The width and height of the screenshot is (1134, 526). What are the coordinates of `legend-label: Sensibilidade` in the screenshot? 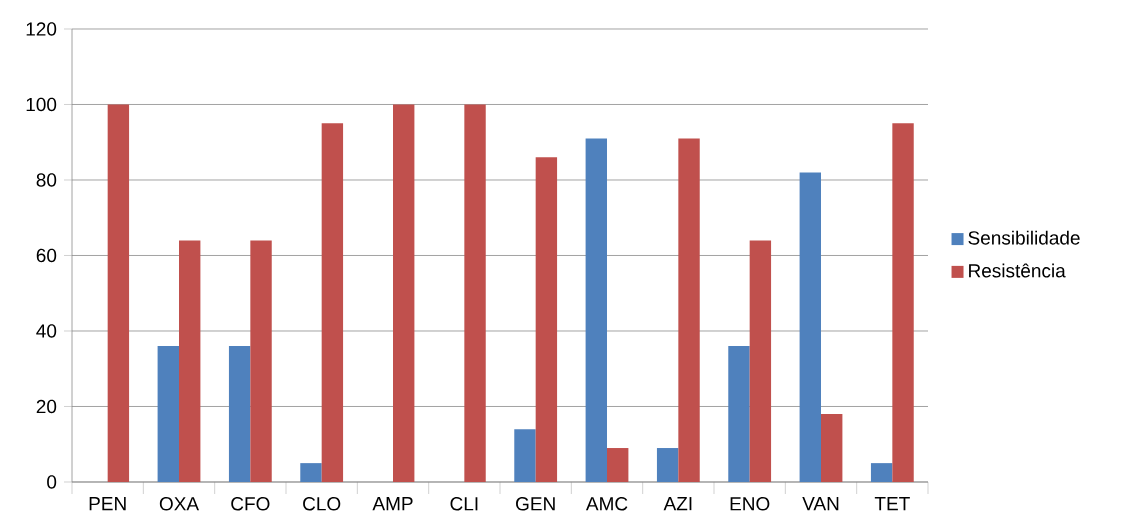 It's located at (1024, 237).